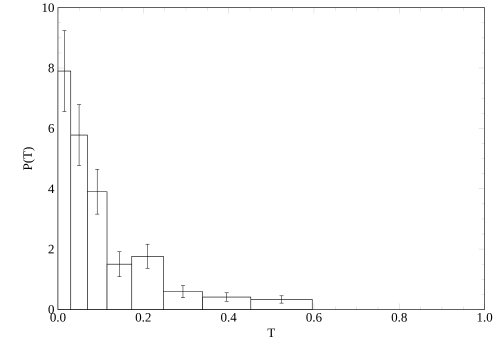  I want to click on y-tick-label: 6, so click(51, 128).